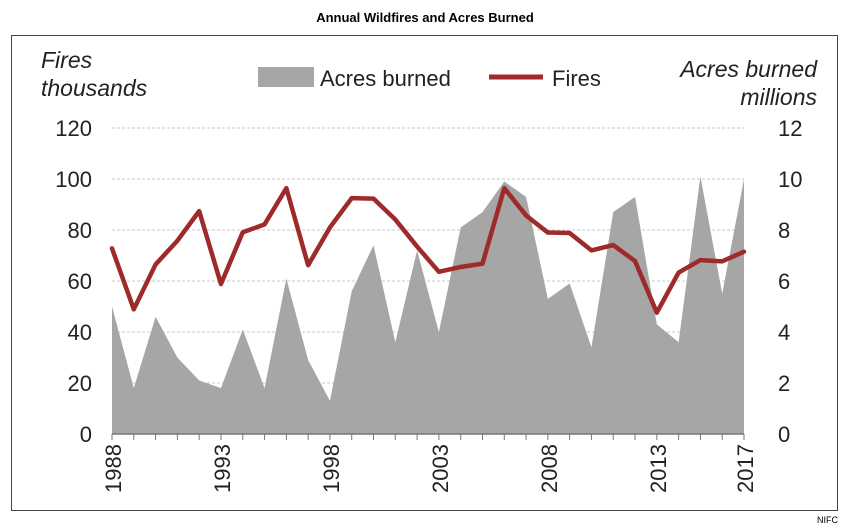  What do you see at coordinates (778, 97) in the screenshot?
I see `right-axis-subtitle: millions` at bounding box center [778, 97].